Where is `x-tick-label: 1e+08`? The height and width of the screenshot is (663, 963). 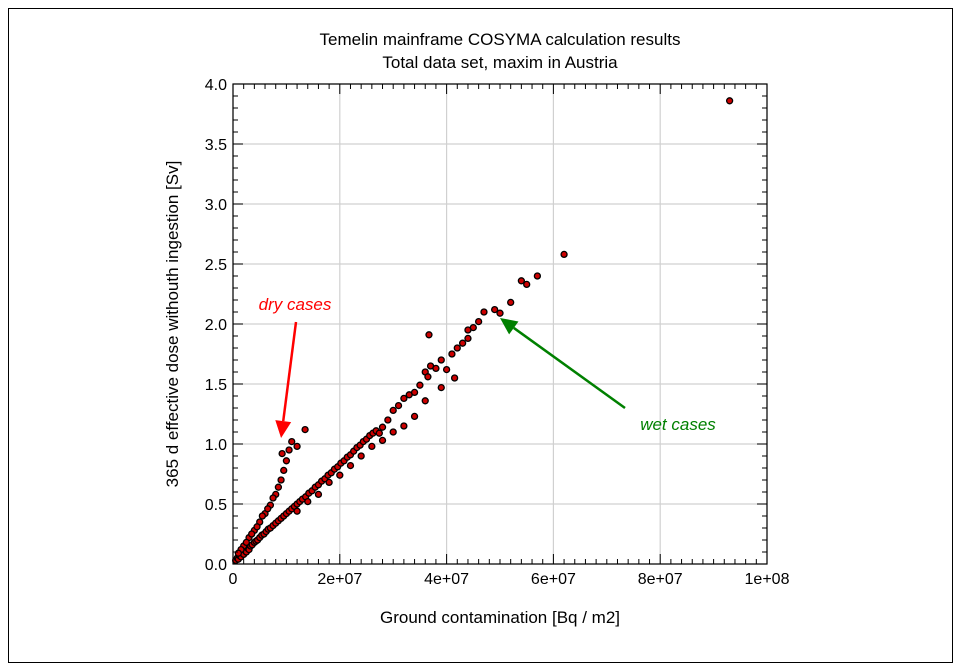 x-tick-label: 1e+08 is located at coordinates (767, 579).